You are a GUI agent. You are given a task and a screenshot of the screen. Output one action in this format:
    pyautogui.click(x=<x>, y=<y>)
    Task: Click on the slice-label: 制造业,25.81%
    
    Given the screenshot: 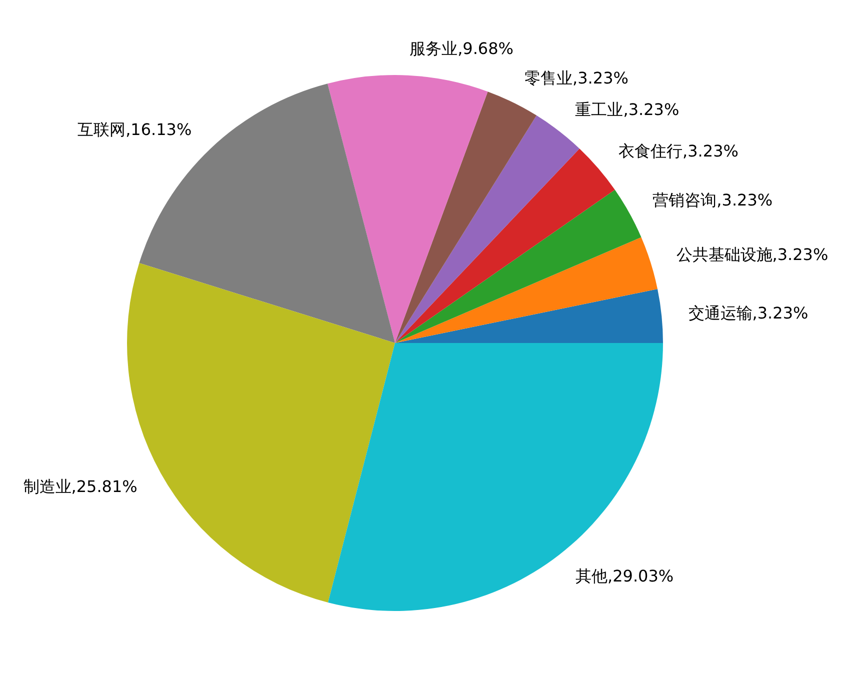 What is the action you would take?
    pyautogui.click(x=80, y=486)
    